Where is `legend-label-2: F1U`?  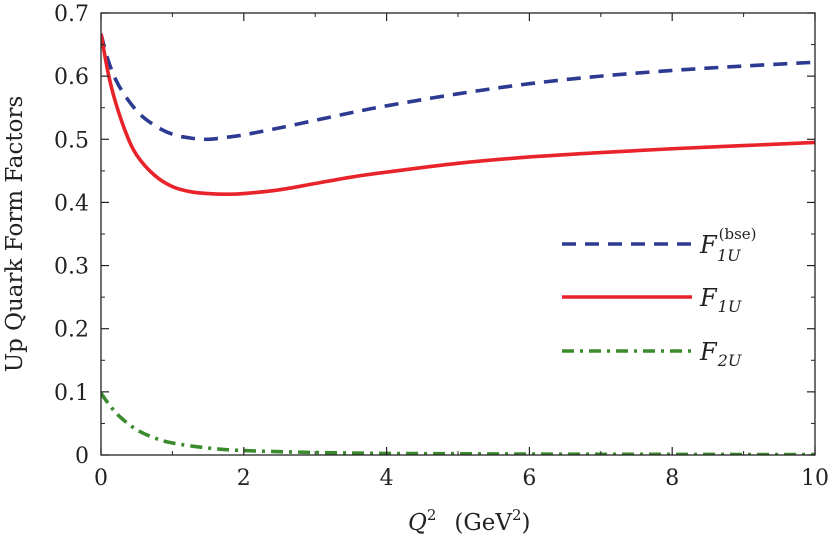 legend-label-2: F1U is located at coordinates (720, 300).